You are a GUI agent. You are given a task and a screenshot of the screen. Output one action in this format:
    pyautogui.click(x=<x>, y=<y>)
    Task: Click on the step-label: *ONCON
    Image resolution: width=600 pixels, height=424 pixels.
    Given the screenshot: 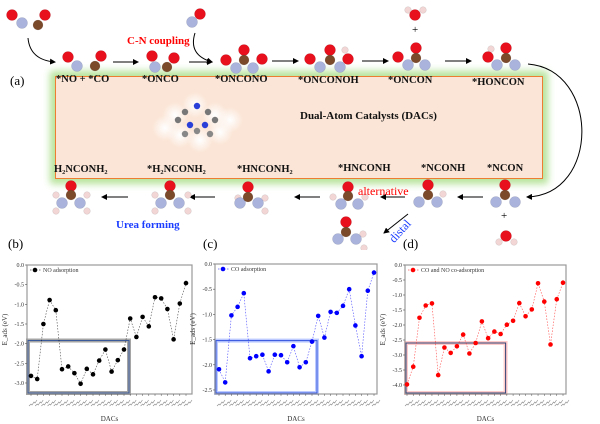 What is the action you would take?
    pyautogui.click(x=410, y=80)
    